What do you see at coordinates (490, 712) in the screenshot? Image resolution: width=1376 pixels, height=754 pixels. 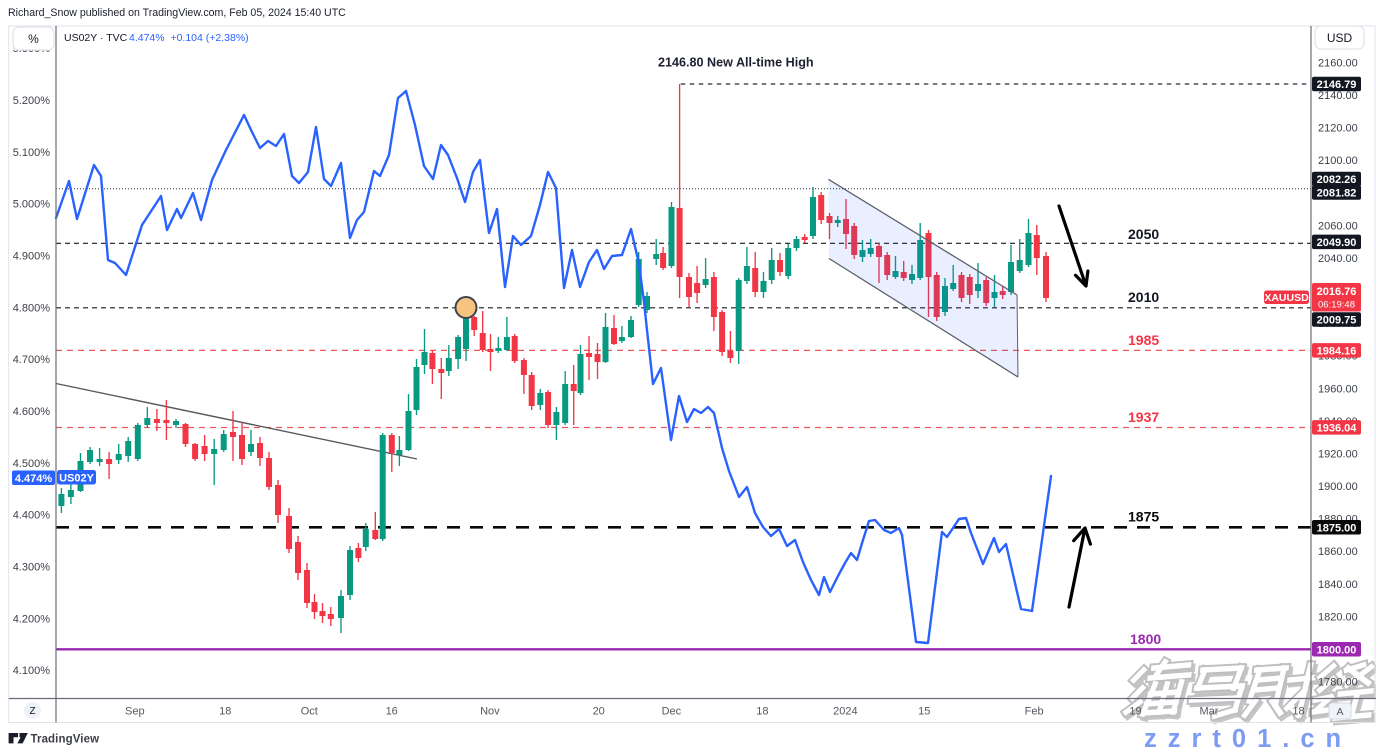 I see `svg-text: Nov` at bounding box center [490, 712].